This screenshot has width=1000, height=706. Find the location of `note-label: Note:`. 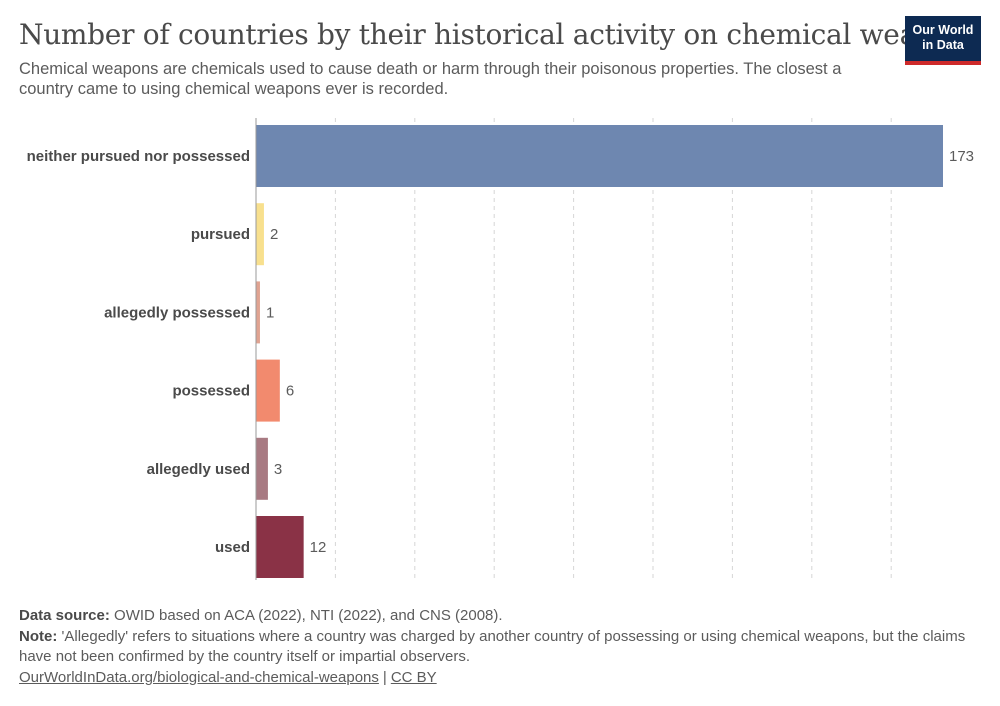

note-label: Note: is located at coordinates (38, 636).